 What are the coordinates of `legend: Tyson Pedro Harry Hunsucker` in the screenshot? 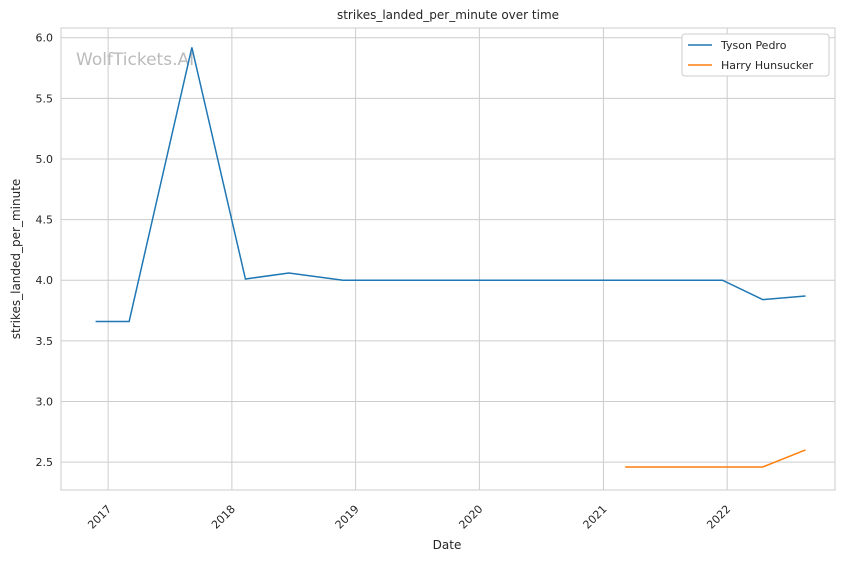 It's located at (755, 55).